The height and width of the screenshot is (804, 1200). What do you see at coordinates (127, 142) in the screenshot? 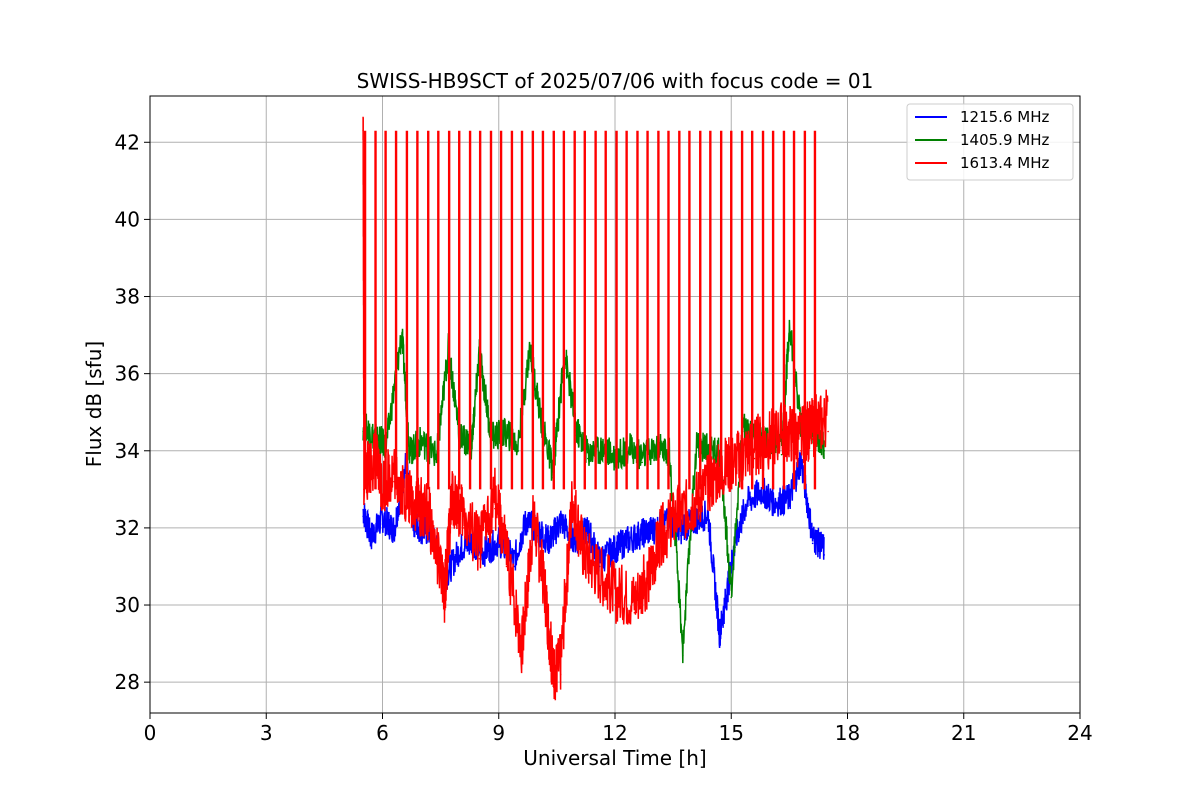
I see `y-tick-label: 42` at bounding box center [127, 142].